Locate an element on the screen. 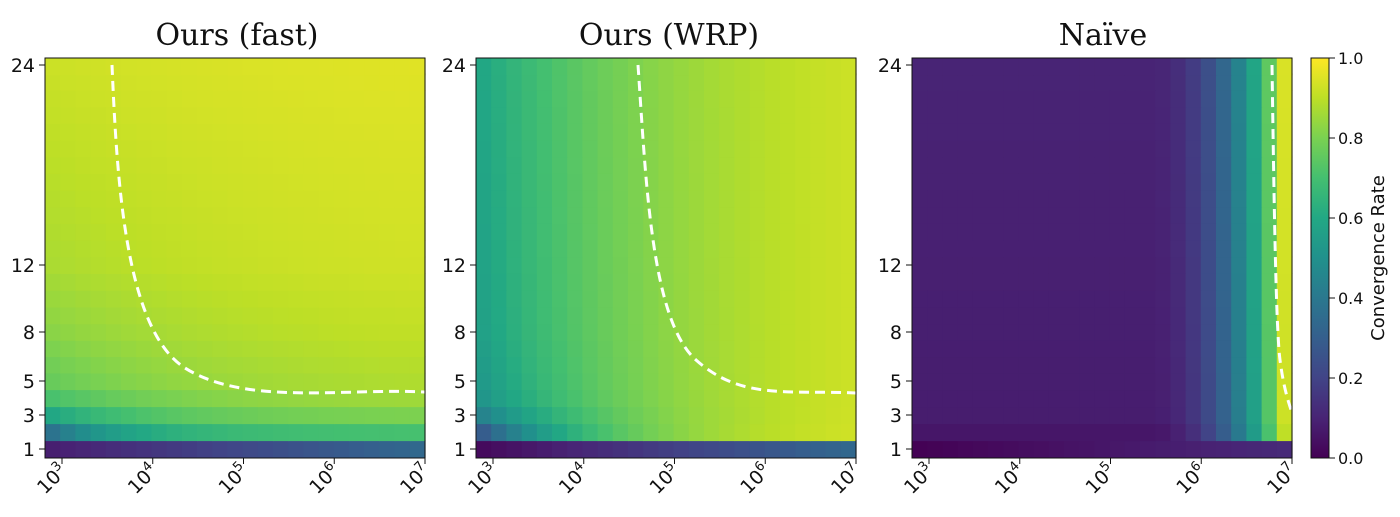  x-tick-label: 106 is located at coordinates (755, 479).